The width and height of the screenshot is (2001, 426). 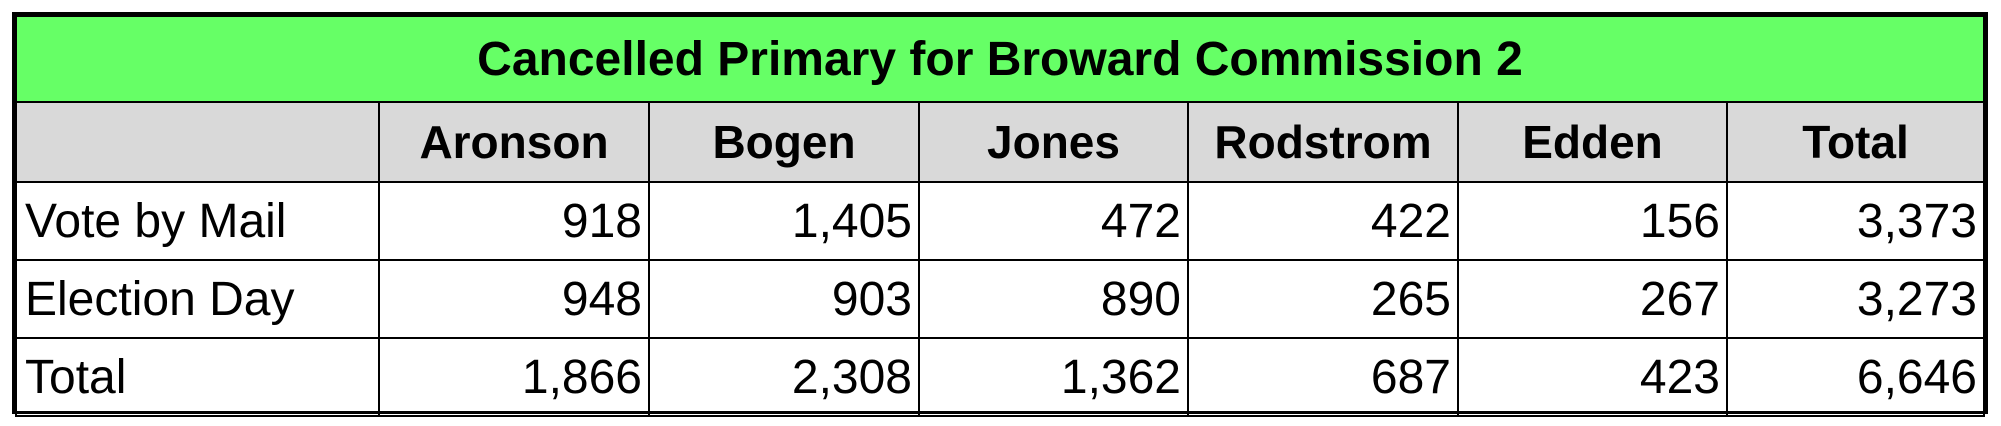 I want to click on cell-value: 422, so click(x=1323, y=221).